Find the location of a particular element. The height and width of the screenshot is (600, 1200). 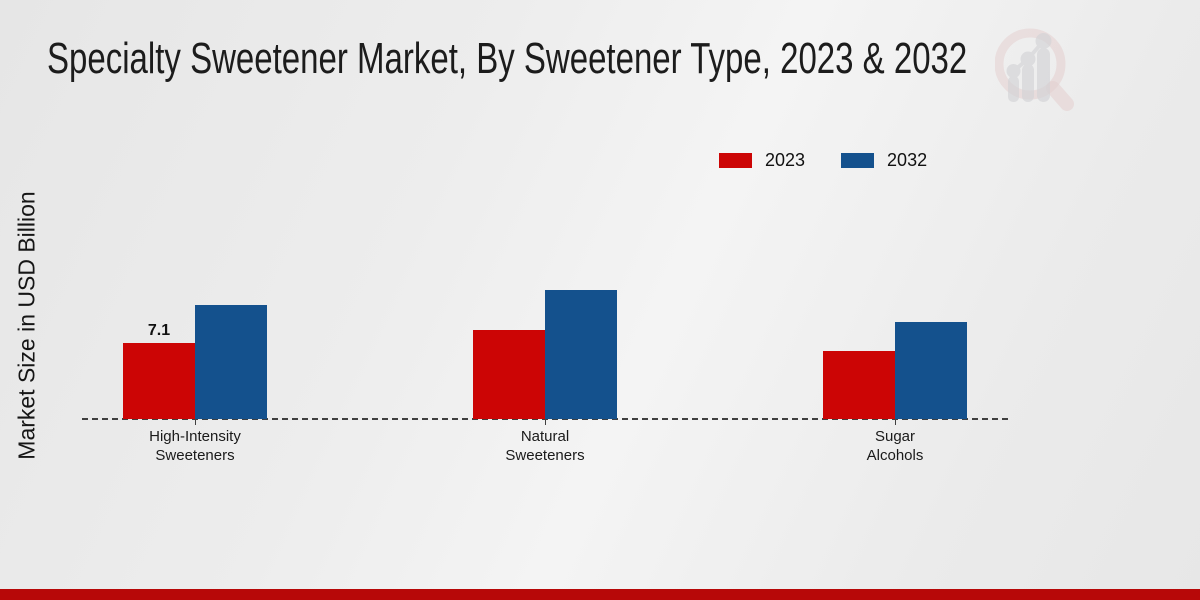

x-axis-baseline is located at coordinates (545, 419).